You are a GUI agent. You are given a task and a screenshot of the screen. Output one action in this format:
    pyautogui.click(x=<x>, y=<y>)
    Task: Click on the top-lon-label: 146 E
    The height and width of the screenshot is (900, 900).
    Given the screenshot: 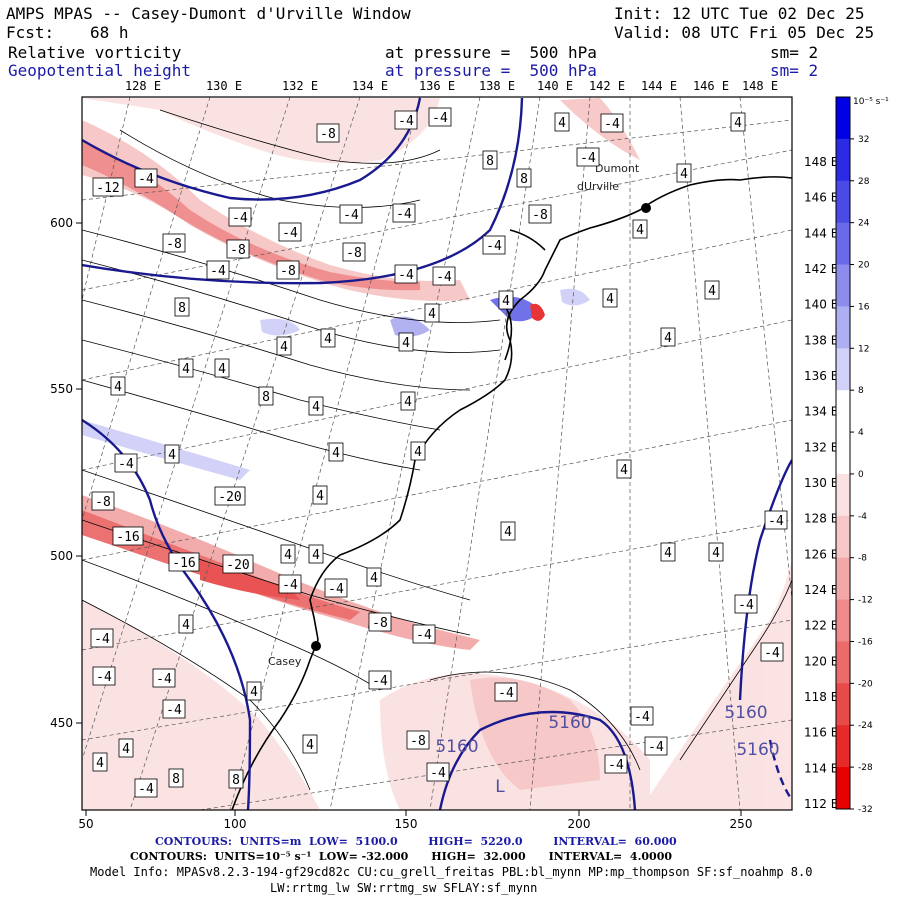 What is the action you would take?
    pyautogui.click(x=711, y=86)
    